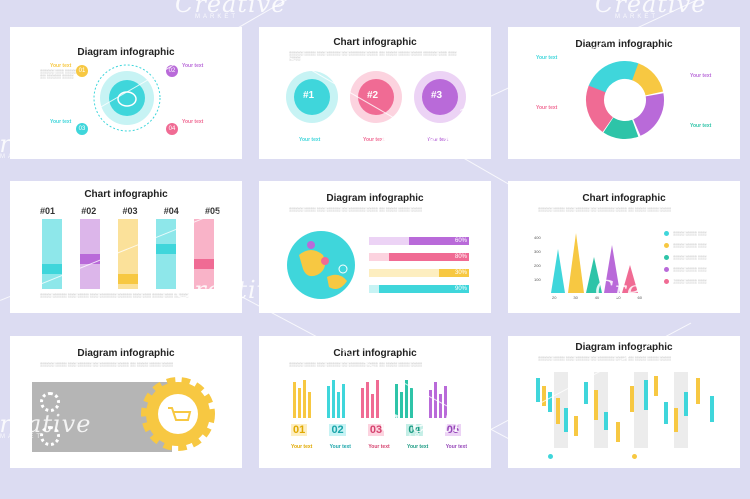 This screenshot has height=499, width=750. What do you see at coordinates (414, 430) in the screenshot?
I see `num-04: 04` at bounding box center [414, 430].